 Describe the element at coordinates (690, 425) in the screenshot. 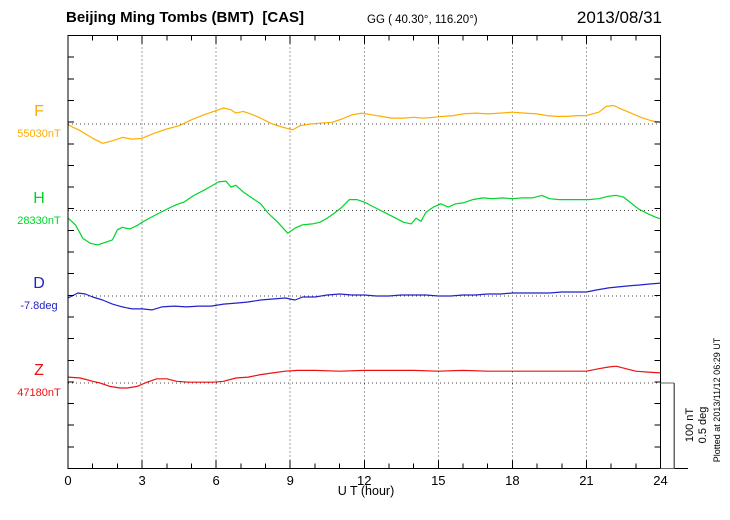

I see `scale-bar-nt-label: 100 nT` at that location.